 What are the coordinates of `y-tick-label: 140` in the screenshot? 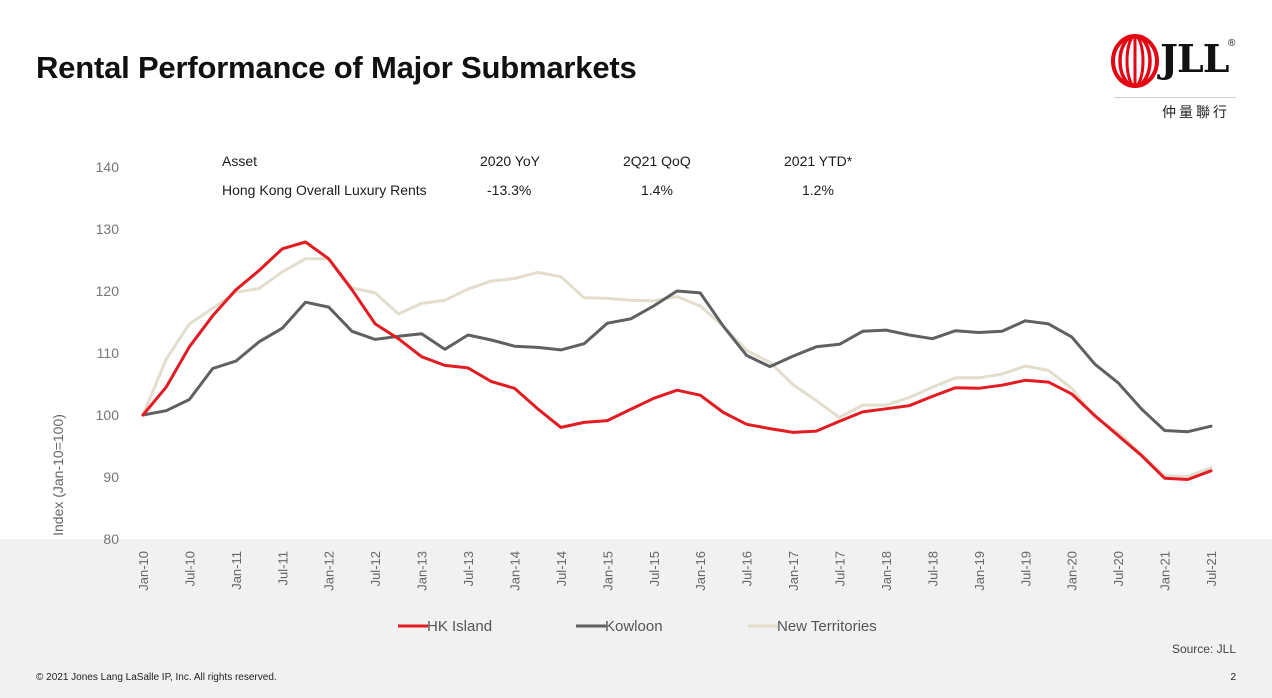 It's located at (108, 167).